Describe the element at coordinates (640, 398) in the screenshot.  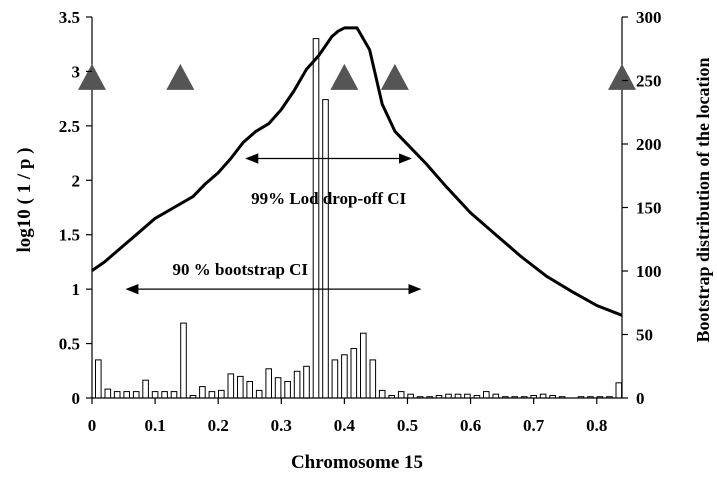
I see `y-right-tick-label: 0` at that location.